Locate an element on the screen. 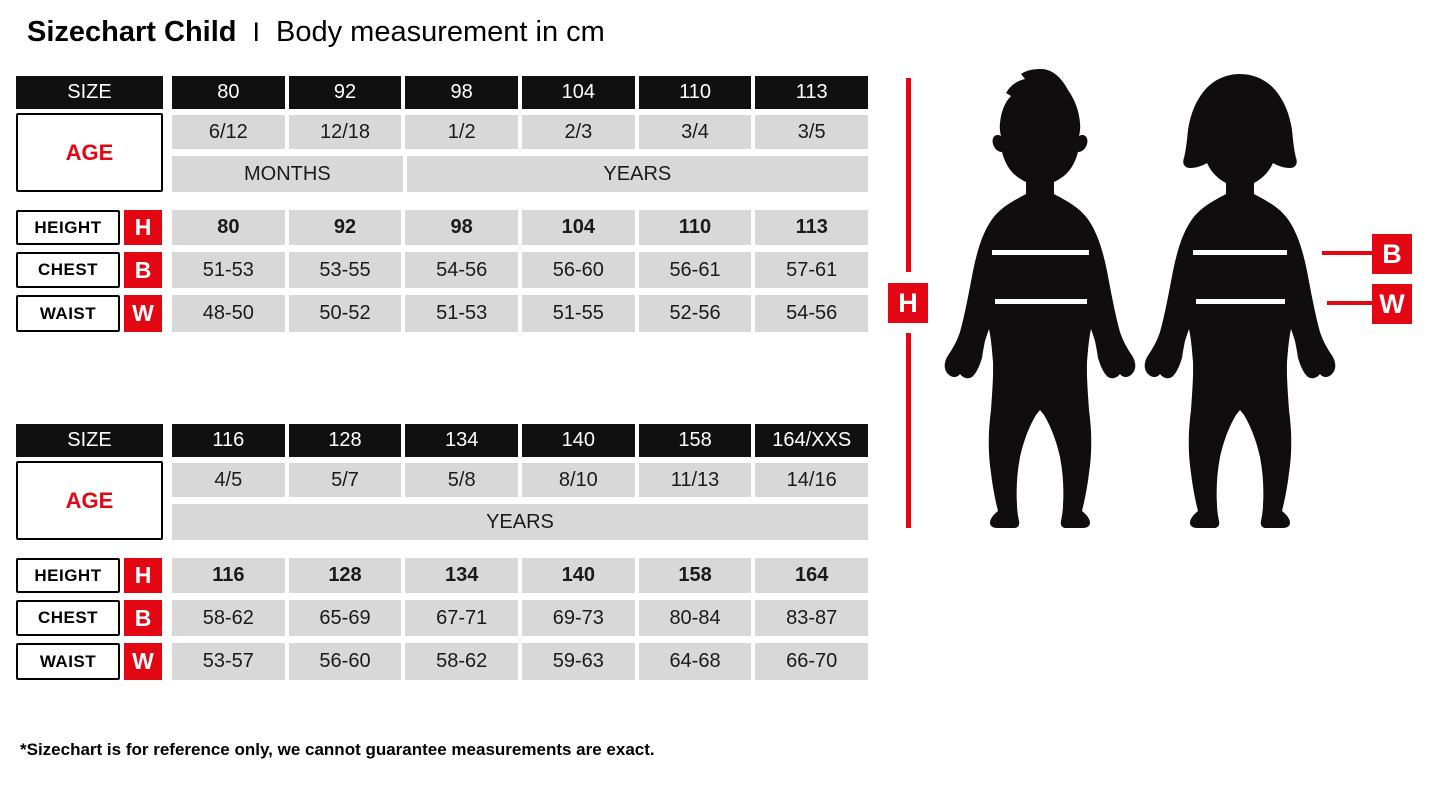  size-cell: 158 is located at coordinates (695, 440).